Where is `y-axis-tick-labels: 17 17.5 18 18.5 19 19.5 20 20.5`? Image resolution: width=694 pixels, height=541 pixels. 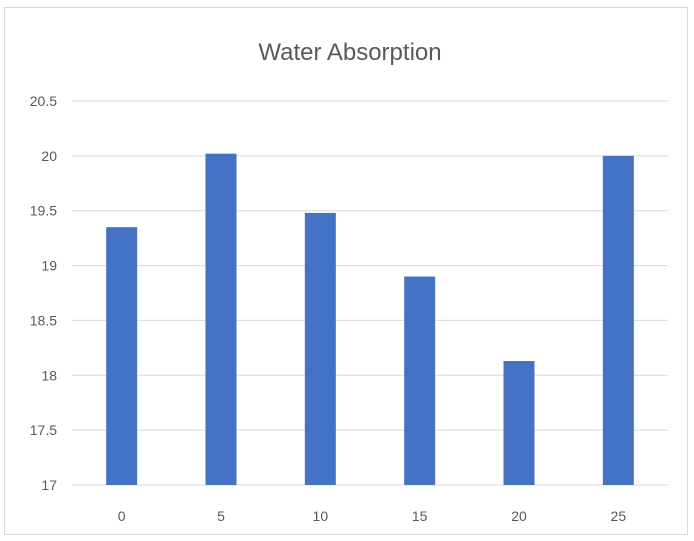
y-axis-tick-labels: 17 17.5 18 18.5 19 19.5 20 20.5 is located at coordinates (43, 293).